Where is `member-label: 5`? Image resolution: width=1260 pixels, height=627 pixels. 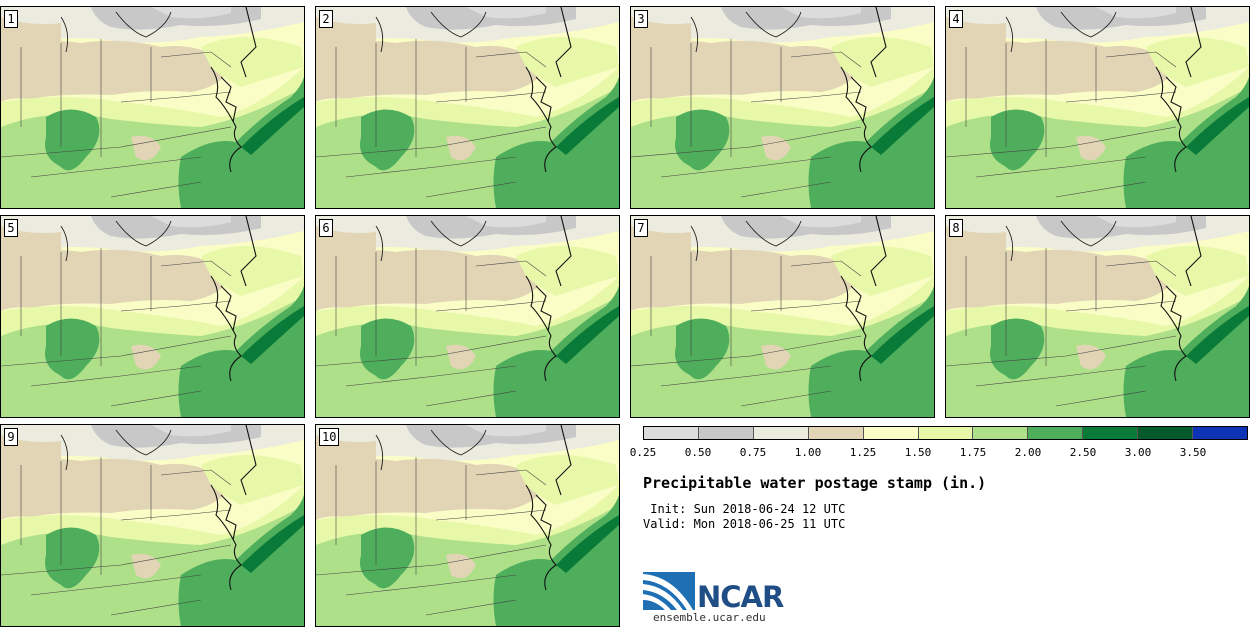 member-label: 5 is located at coordinates (11, 228).